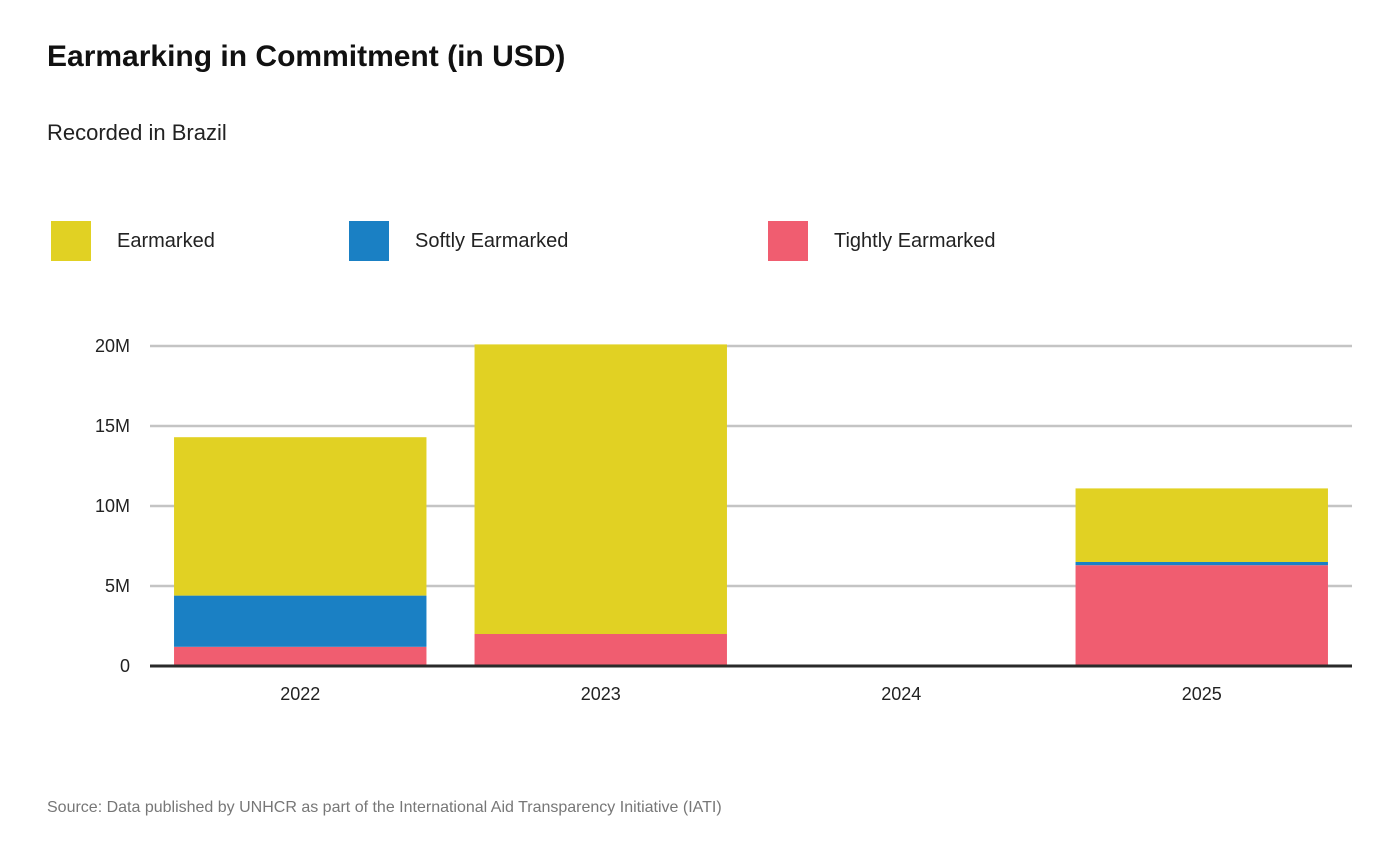 This screenshot has height=866, width=1400. Describe the element at coordinates (788, 241) in the screenshot. I see `legend-swatch-tightly-earmarked` at that location.